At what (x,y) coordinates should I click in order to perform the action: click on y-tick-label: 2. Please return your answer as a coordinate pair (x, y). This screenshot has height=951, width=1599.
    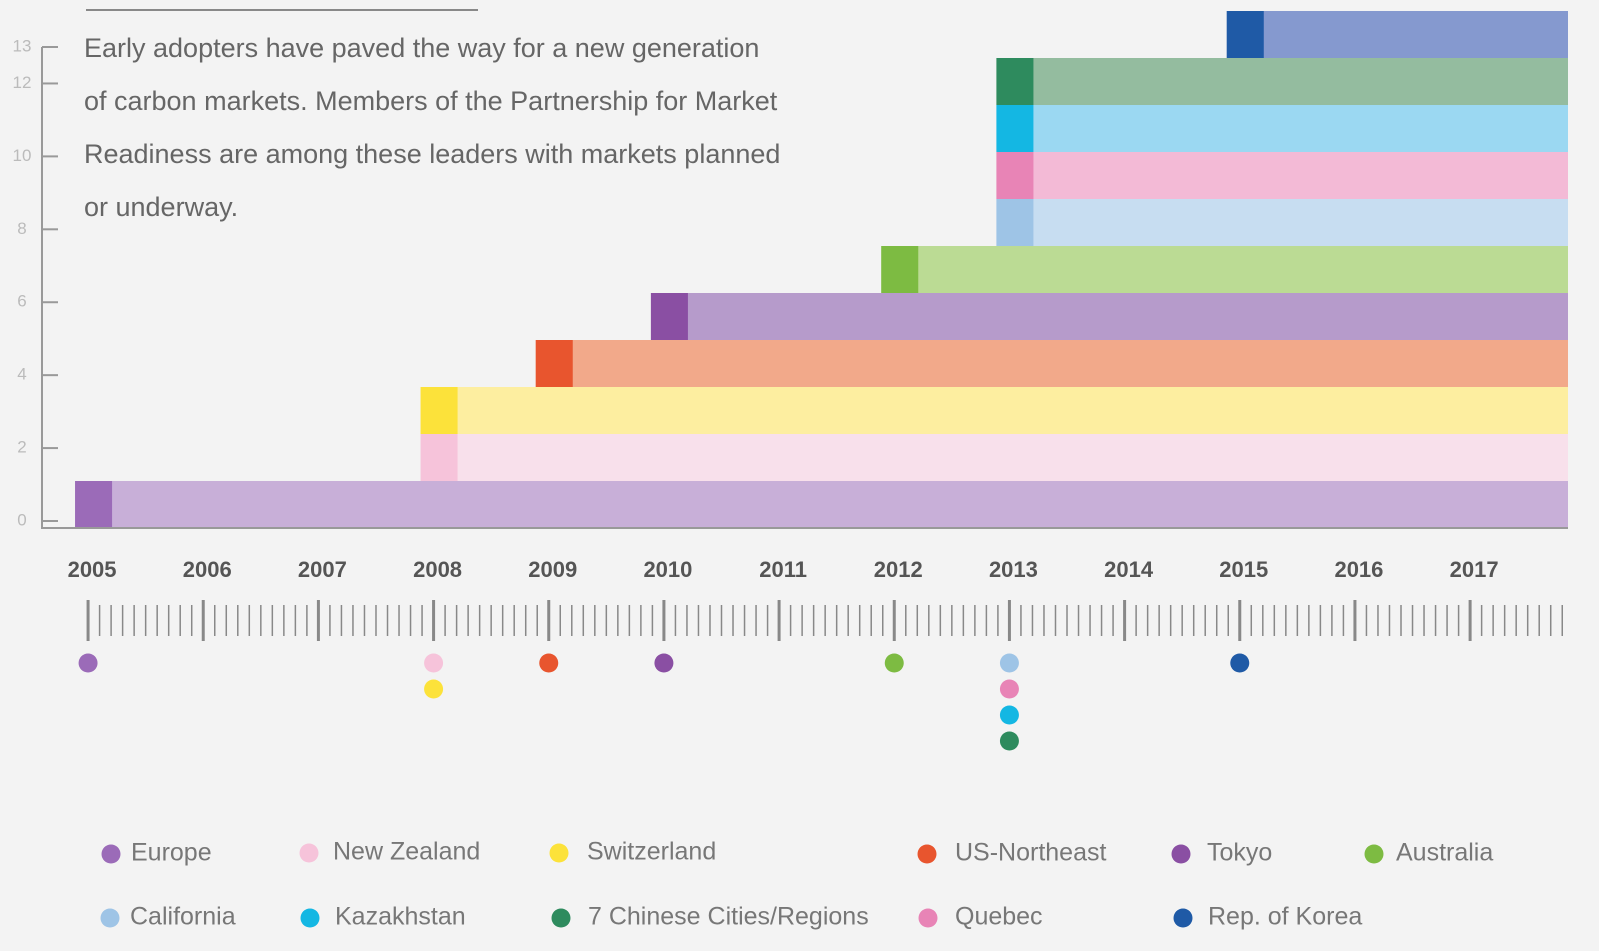
    Looking at the image, I should click on (21, 447).